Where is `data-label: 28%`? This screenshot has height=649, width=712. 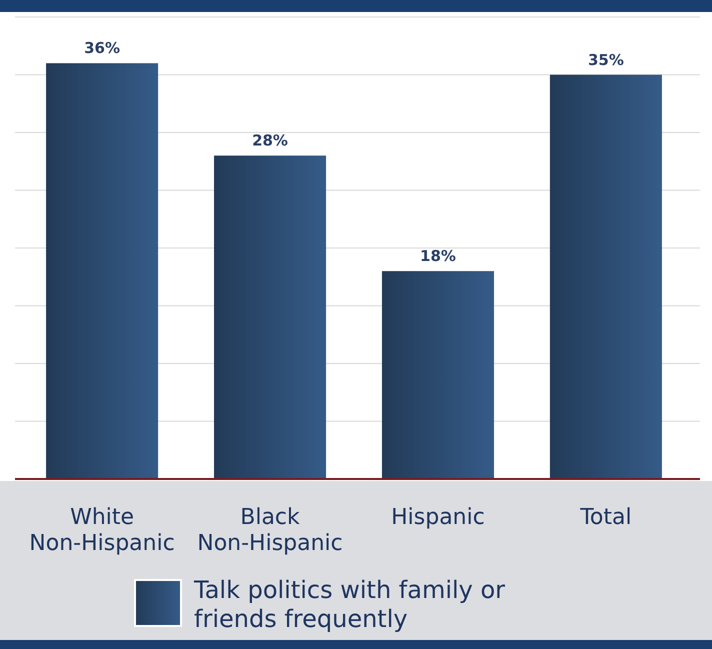
data-label: 28% is located at coordinates (270, 141).